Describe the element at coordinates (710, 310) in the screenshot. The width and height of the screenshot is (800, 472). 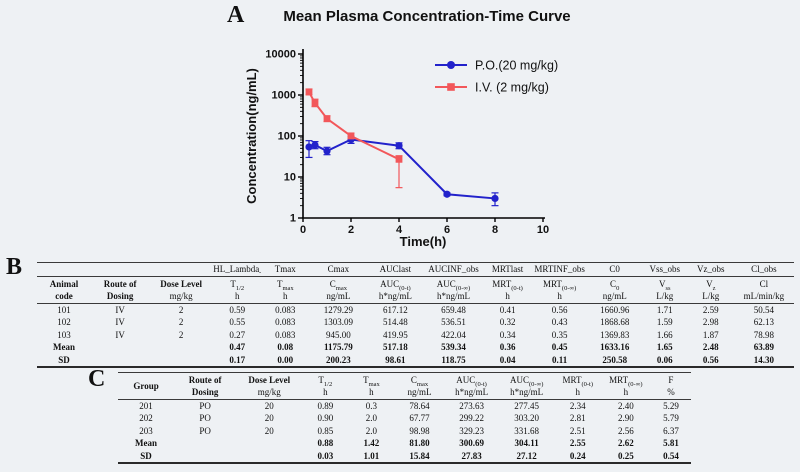
I see `table-cell: 2.59` at that location.